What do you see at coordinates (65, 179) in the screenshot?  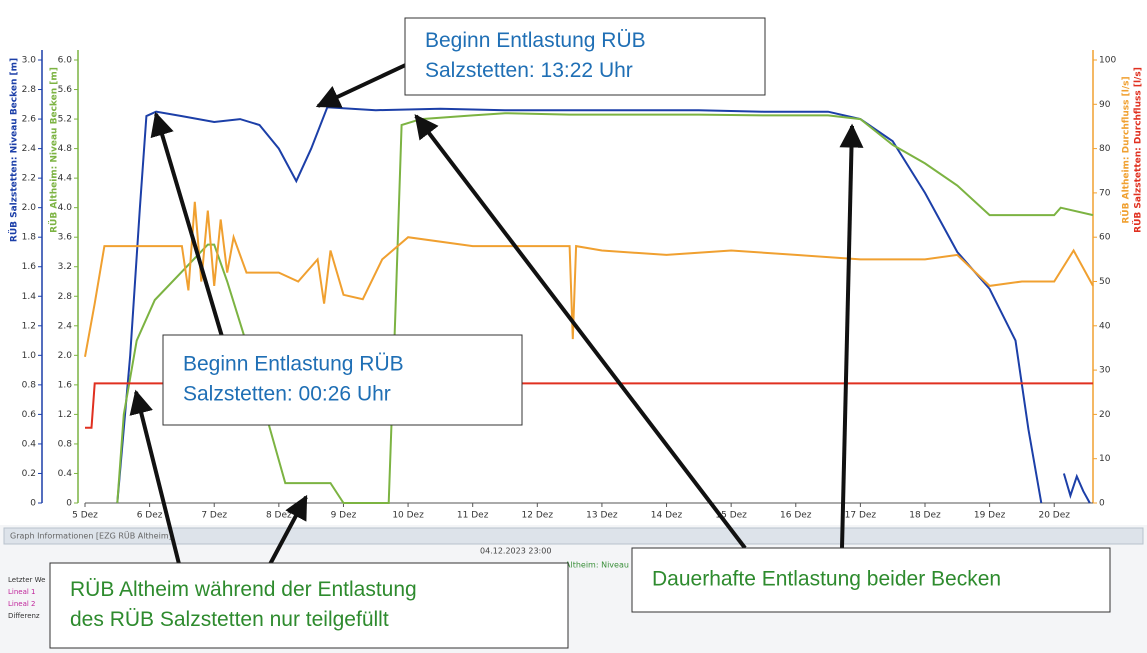 I see `y-tick-label: 4.4` at bounding box center [65, 179].